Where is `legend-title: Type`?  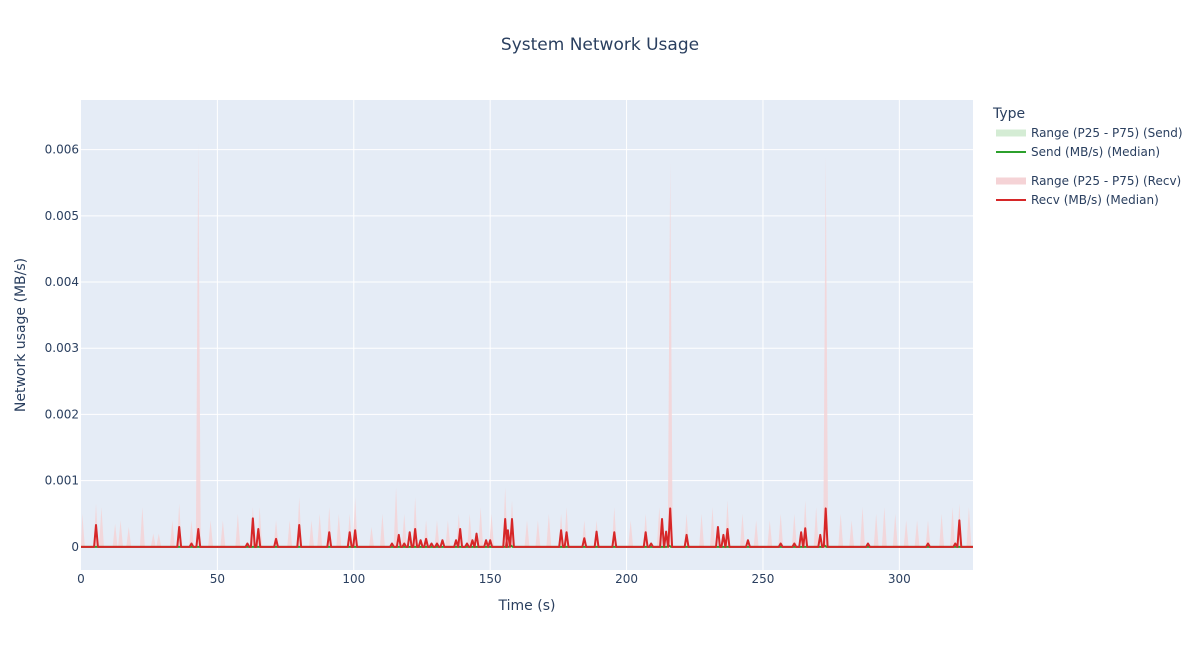 legend-title: Type is located at coordinates (1008, 114).